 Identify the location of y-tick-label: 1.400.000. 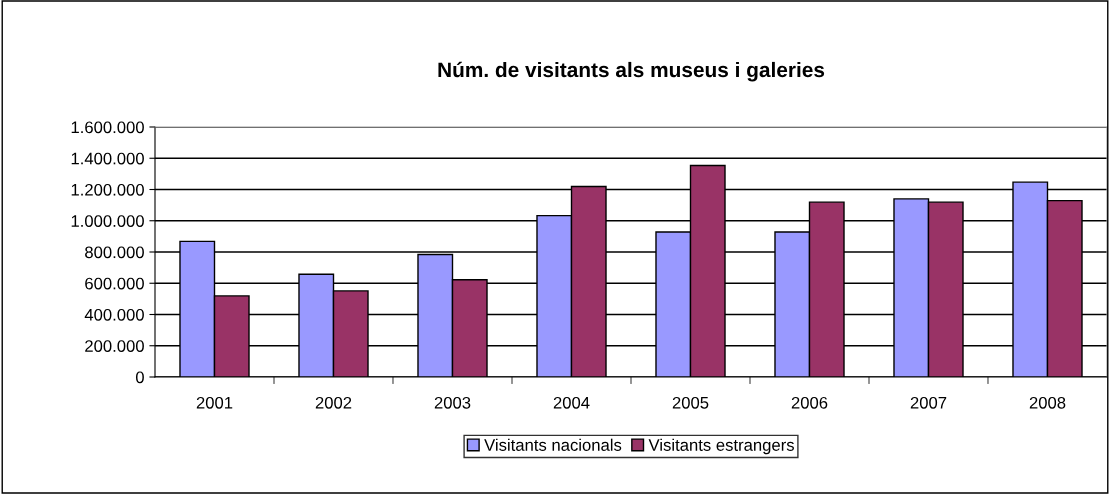
(107, 158).